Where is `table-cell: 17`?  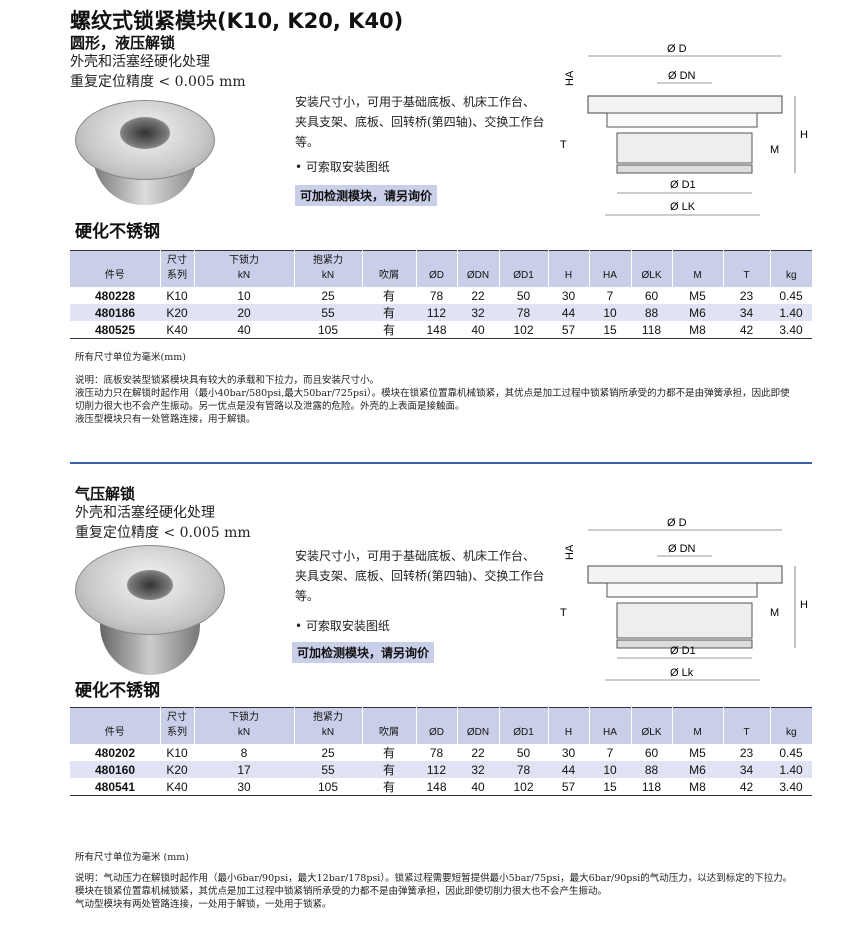
table-cell: 17 is located at coordinates (244, 769).